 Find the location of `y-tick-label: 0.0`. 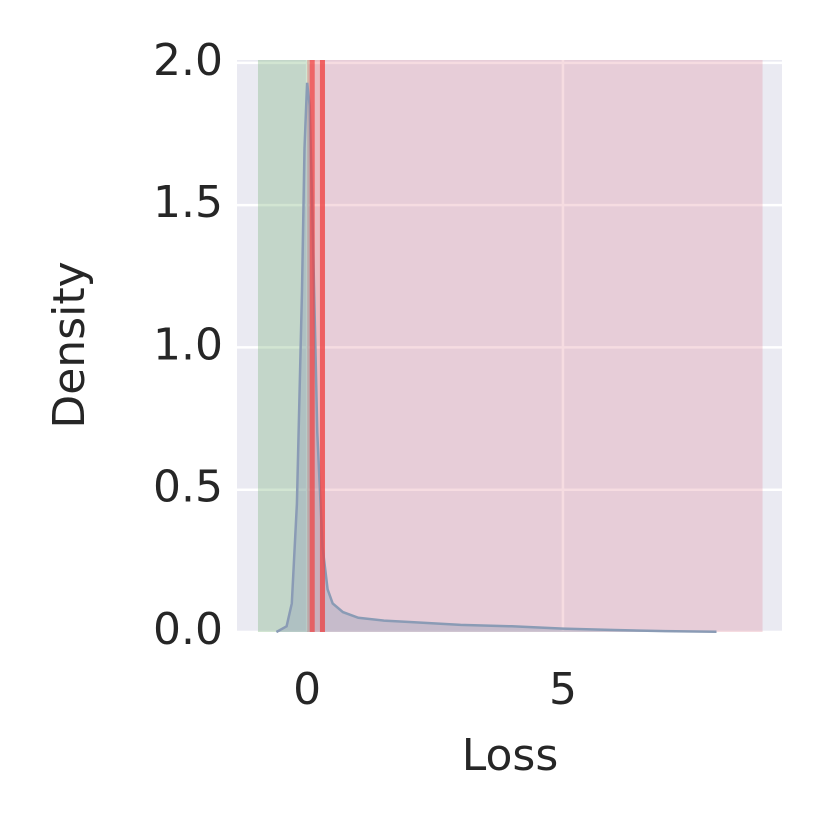

y-tick-label: 0.0 is located at coordinates (188, 629).